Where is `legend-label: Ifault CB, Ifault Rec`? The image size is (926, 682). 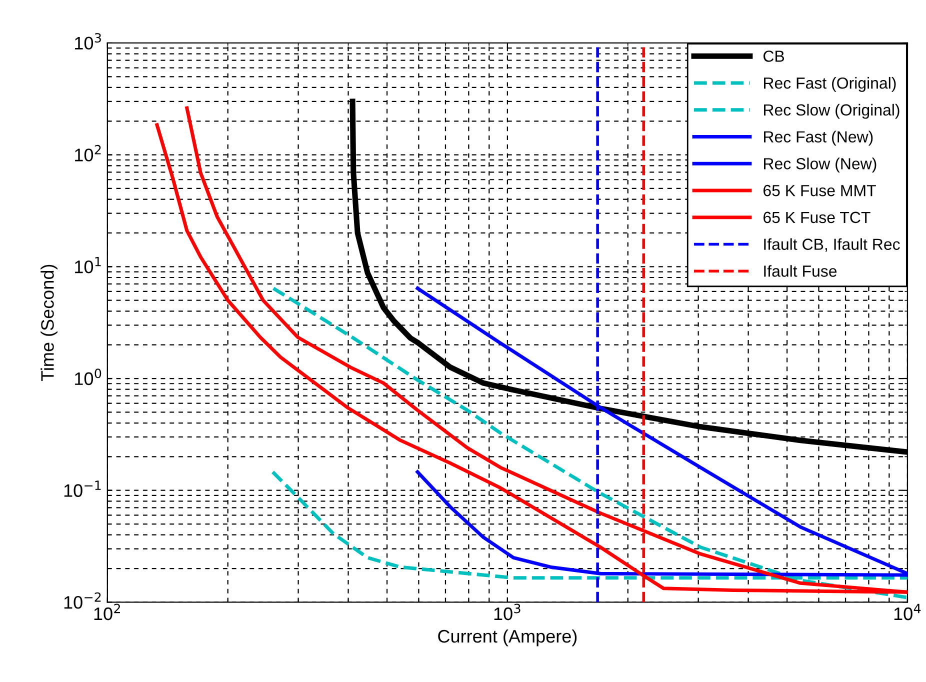 legend-label: Ifault CB, Ifault Rec is located at coordinates (832, 245).